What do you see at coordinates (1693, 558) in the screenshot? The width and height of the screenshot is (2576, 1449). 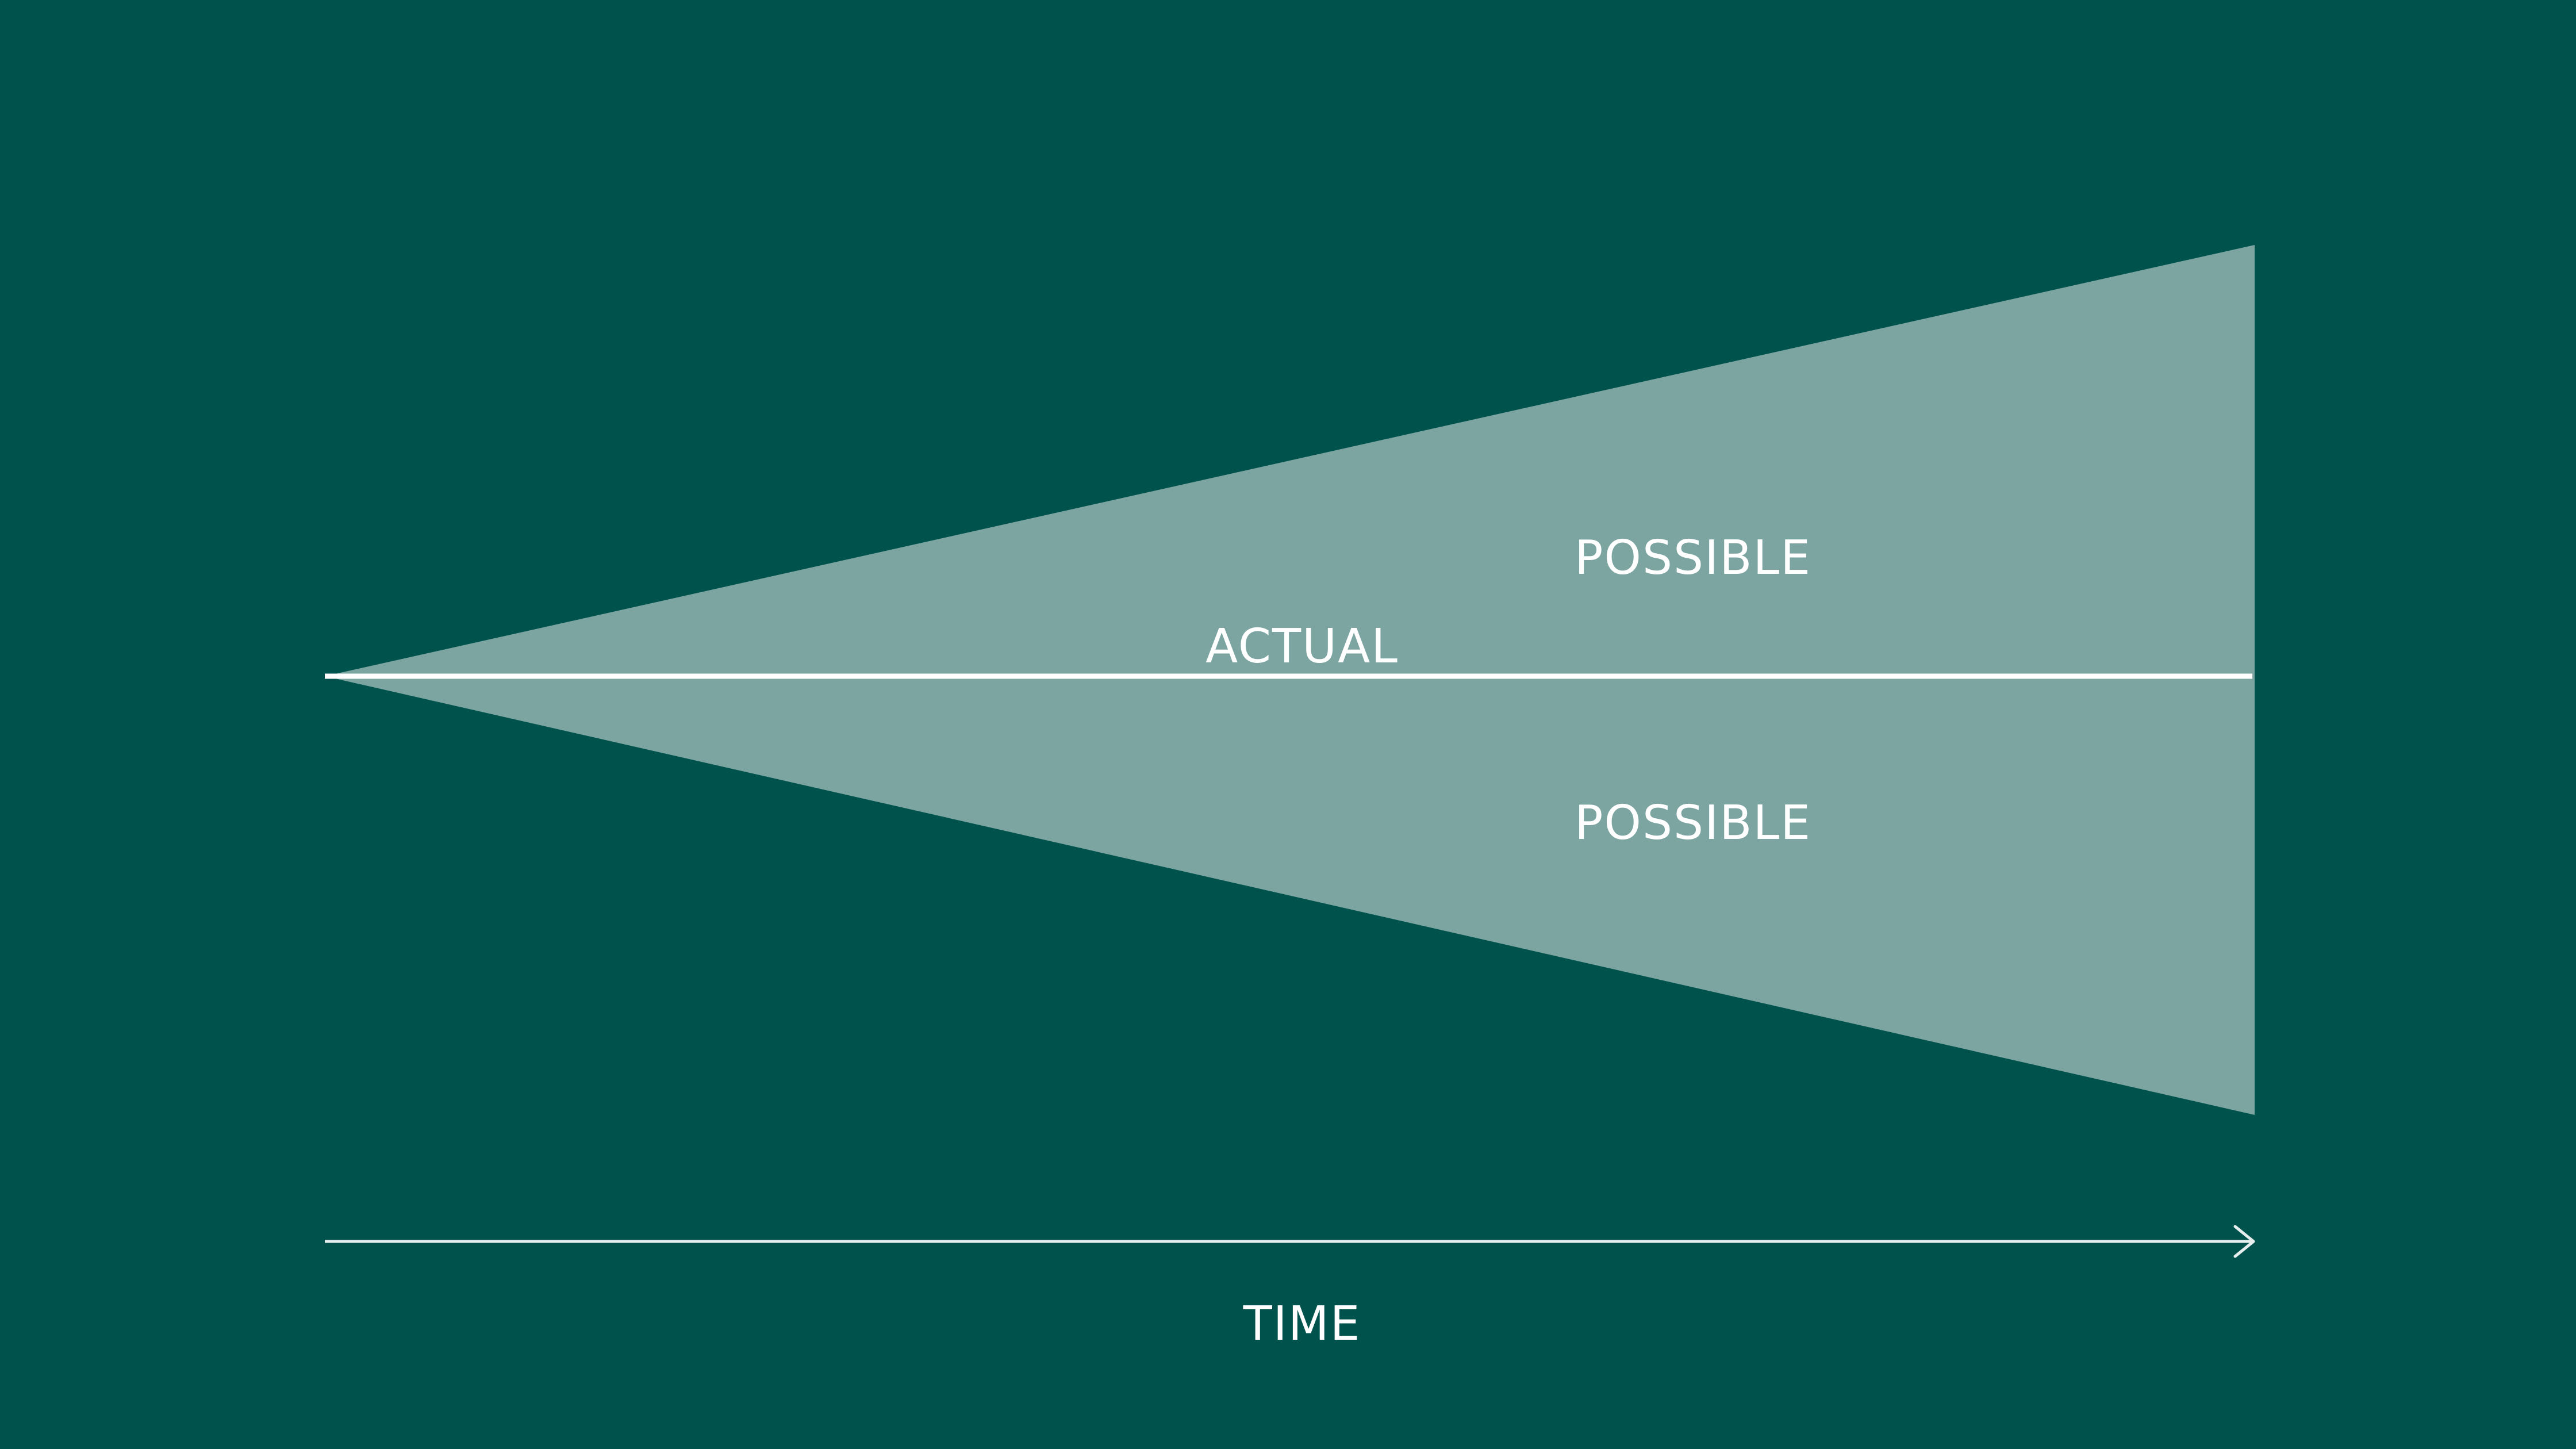 I see `possible-upper-label: POSSIBLE` at bounding box center [1693, 558].